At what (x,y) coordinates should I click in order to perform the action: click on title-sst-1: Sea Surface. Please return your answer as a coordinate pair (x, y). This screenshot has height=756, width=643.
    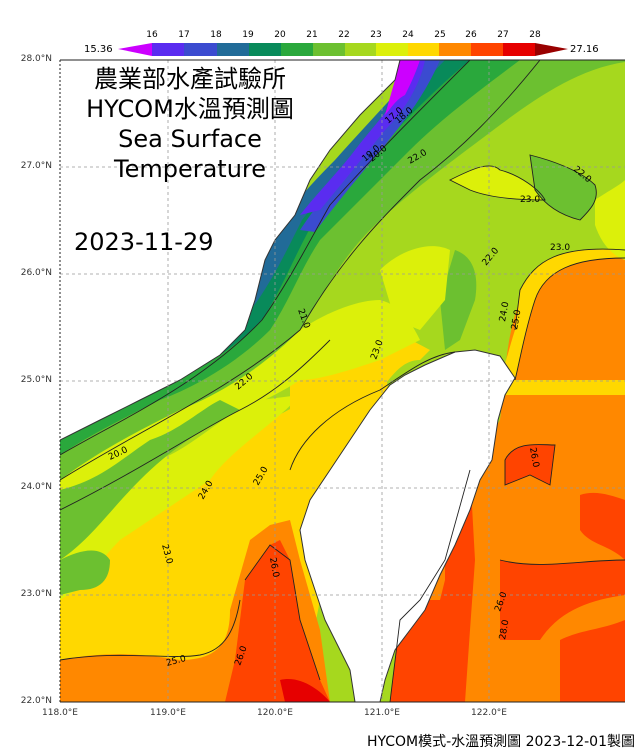
    Looking at the image, I should click on (190, 139).